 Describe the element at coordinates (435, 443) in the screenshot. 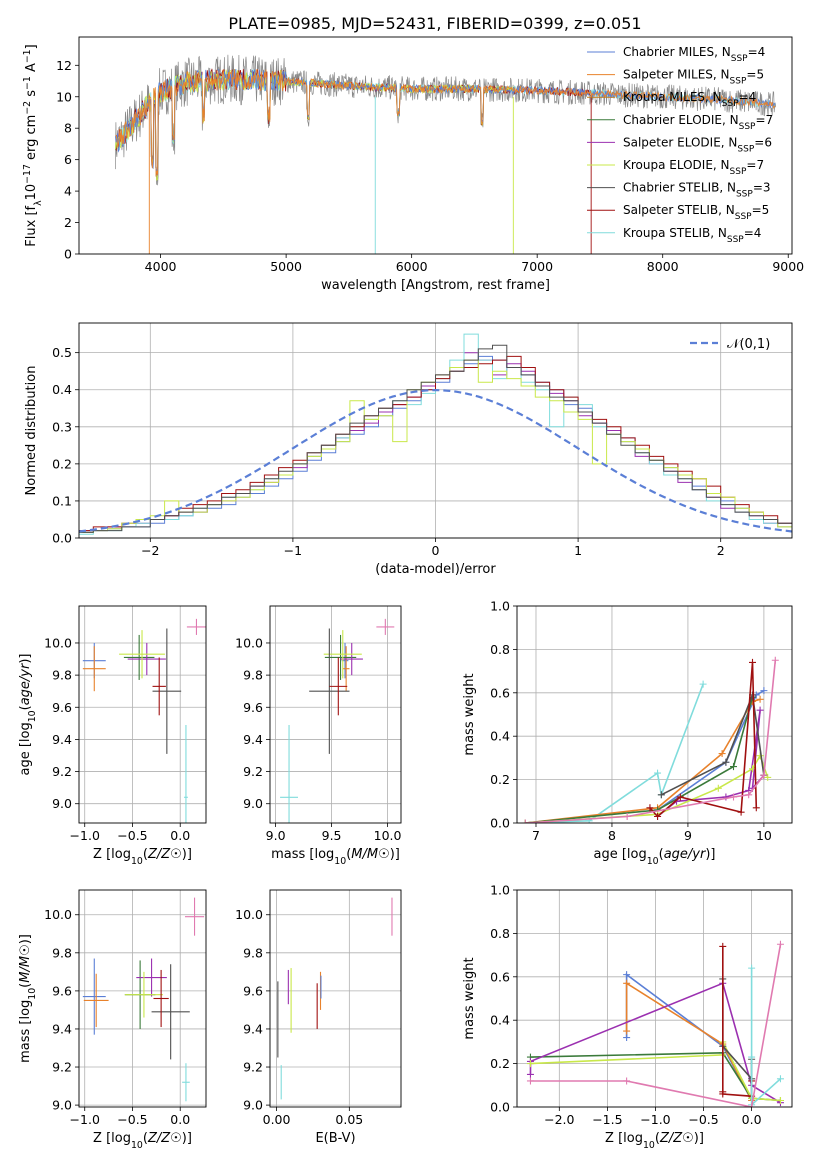

I see `histogram-step-salpeter_stelib` at that location.